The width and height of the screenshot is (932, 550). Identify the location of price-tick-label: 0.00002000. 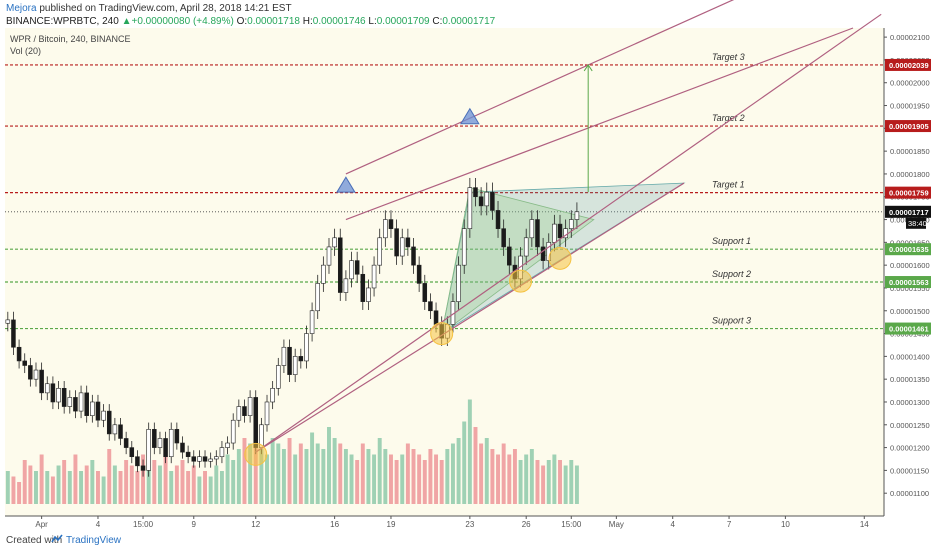
(910, 83).